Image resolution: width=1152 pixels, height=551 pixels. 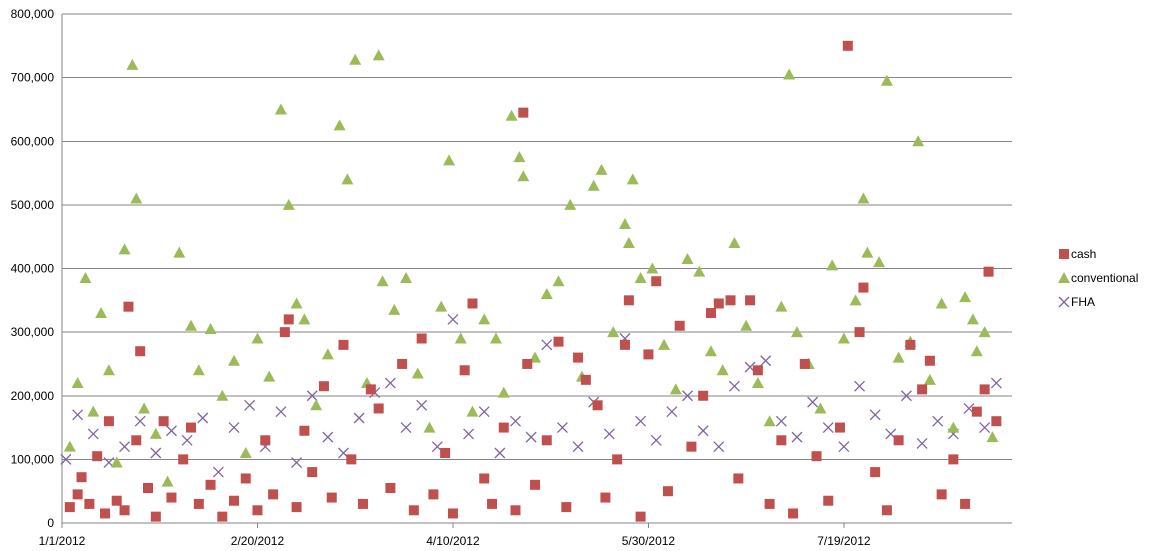 What do you see at coordinates (1098, 278) in the screenshot?
I see `legend-item-conventional: conventional` at bounding box center [1098, 278].